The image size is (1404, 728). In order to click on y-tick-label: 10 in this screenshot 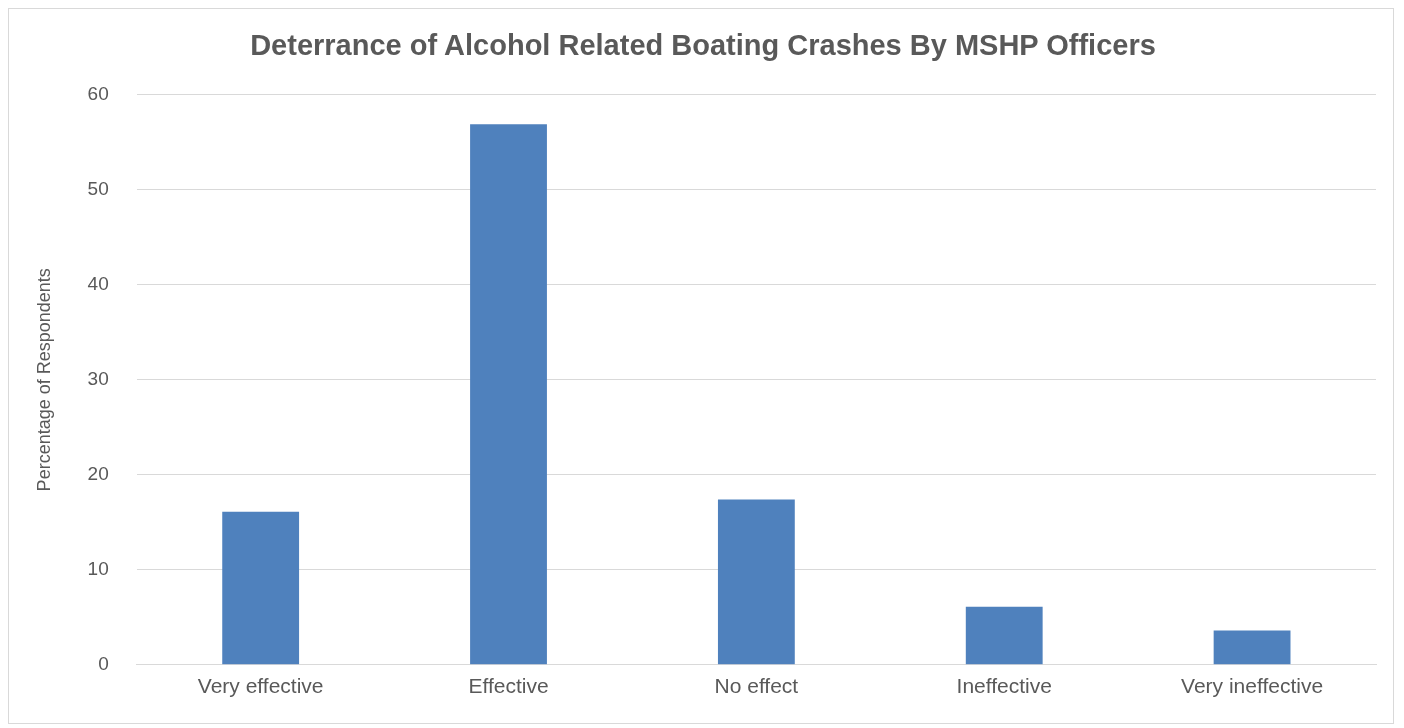, I will do `click(98, 569)`.